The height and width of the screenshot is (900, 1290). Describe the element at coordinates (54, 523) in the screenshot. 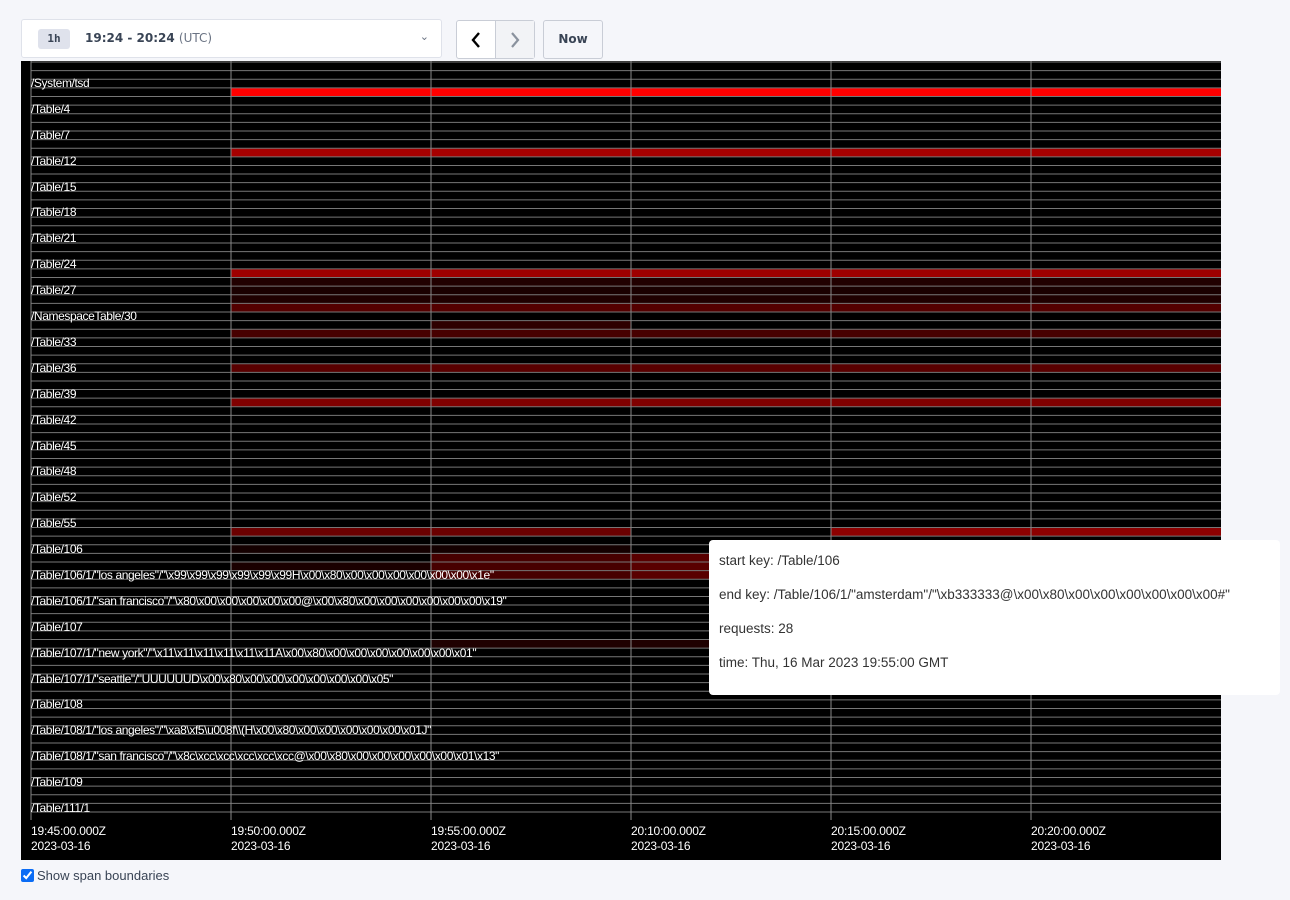

I see `y-key-label: /Table/55` at that location.